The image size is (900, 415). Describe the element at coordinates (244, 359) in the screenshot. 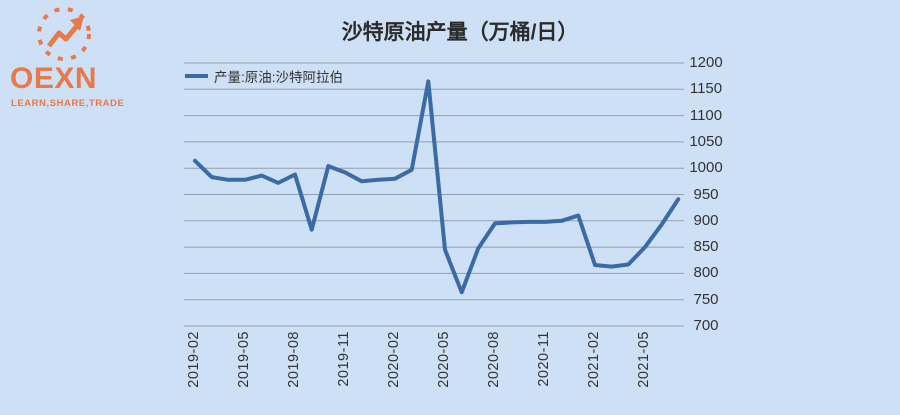

I see `x-axis-tick-label: 2019-05` at that location.